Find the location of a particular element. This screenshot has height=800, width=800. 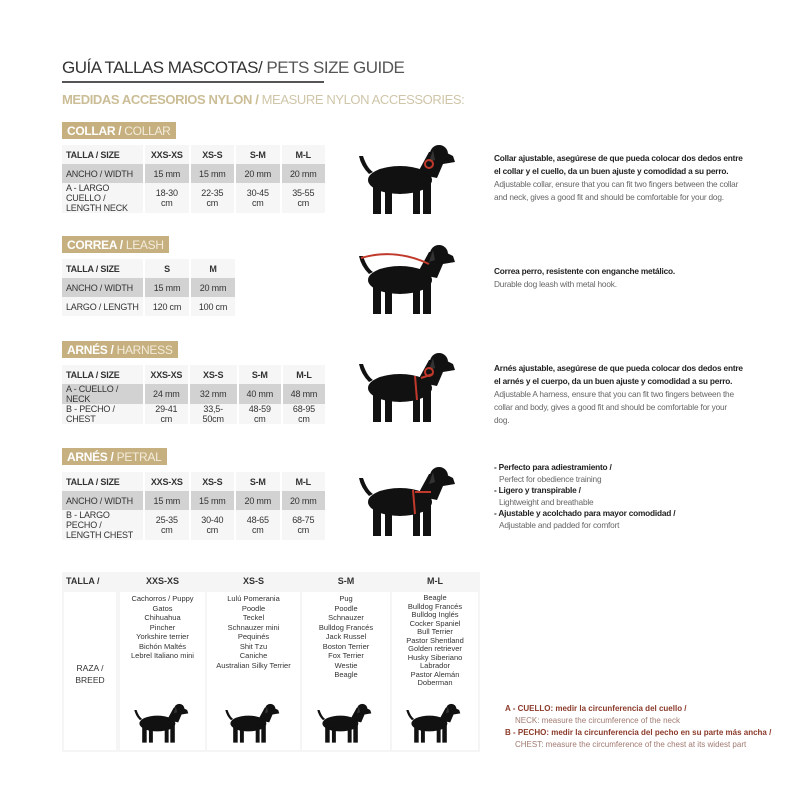

breed-item: Pug is located at coordinates (346, 598).